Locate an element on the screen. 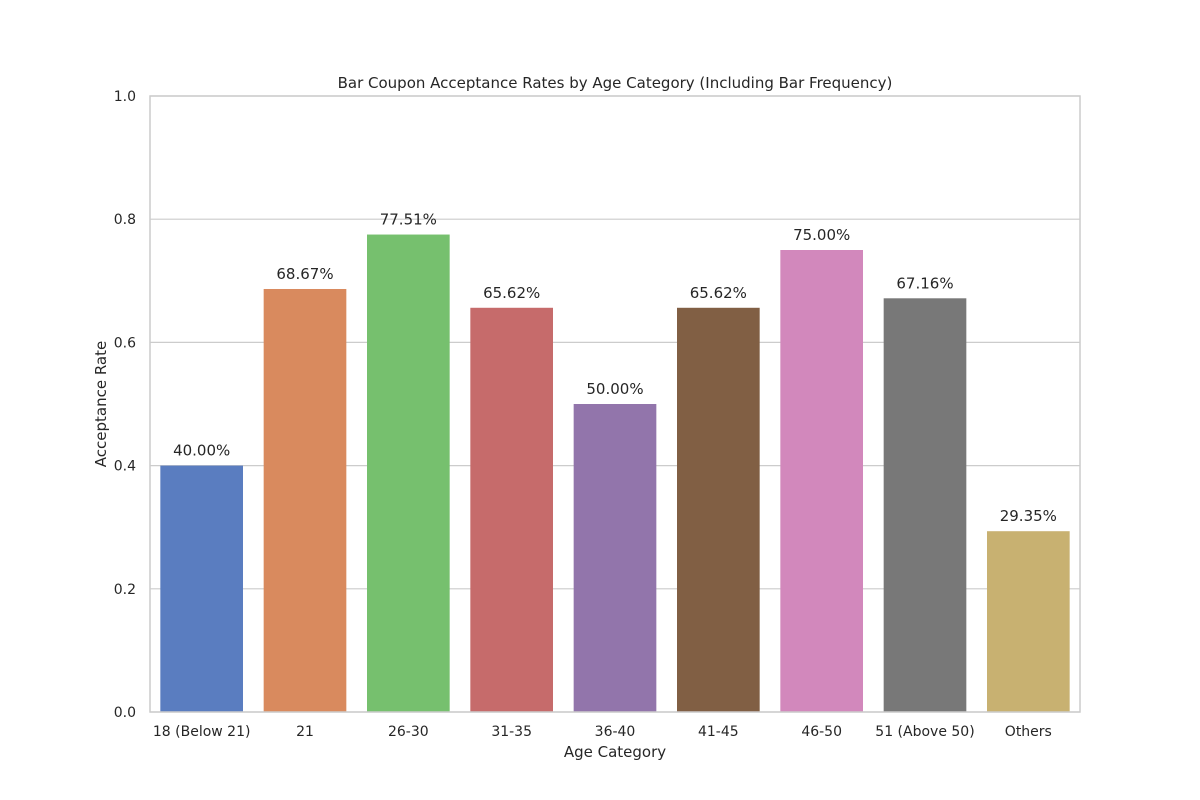 This screenshot has width=1200, height=800. x-tick-label: Others is located at coordinates (1028, 732).